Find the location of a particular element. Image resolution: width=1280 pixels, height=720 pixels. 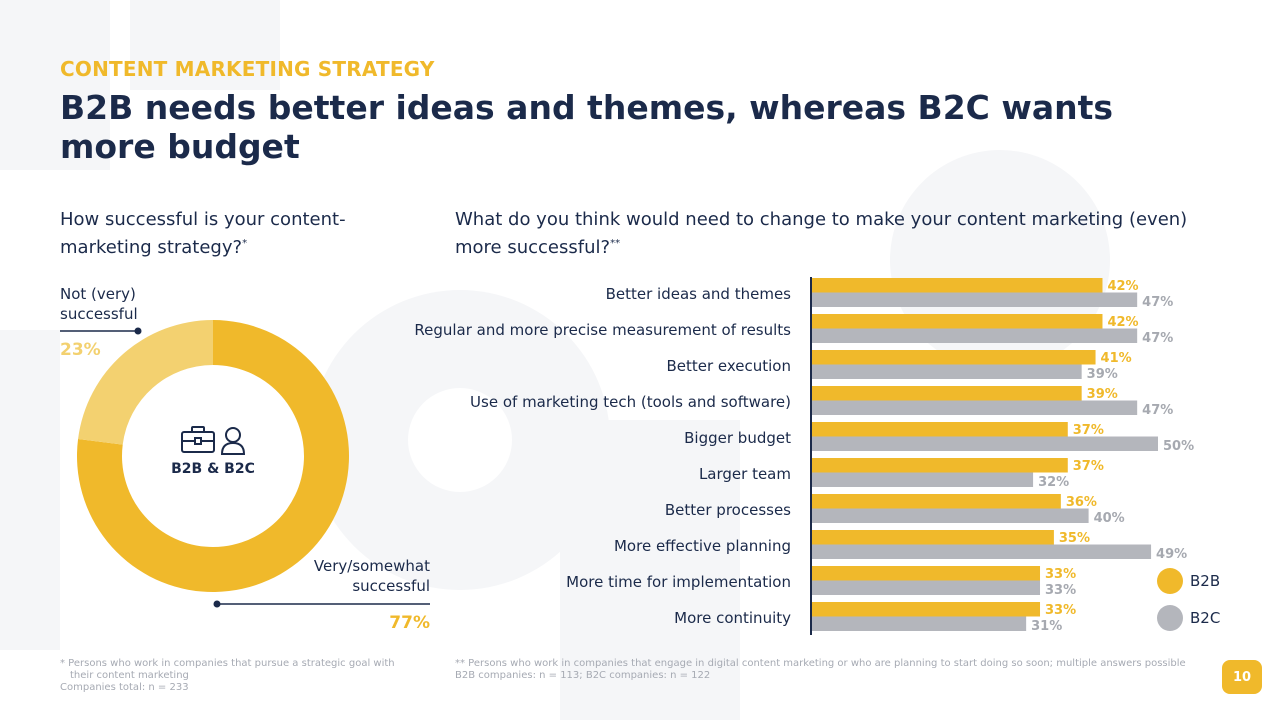

person-icon is located at coordinates (233, 441).